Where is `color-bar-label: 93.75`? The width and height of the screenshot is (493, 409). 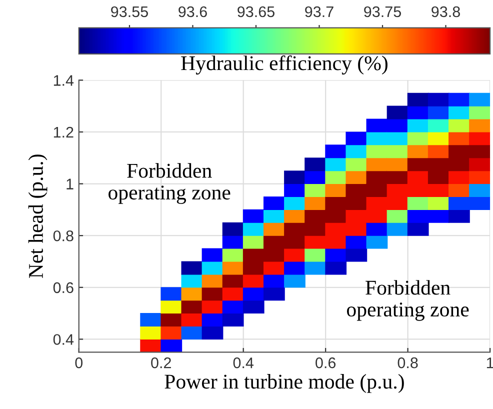 color-bar-label: 93.75 is located at coordinates (382, 12).